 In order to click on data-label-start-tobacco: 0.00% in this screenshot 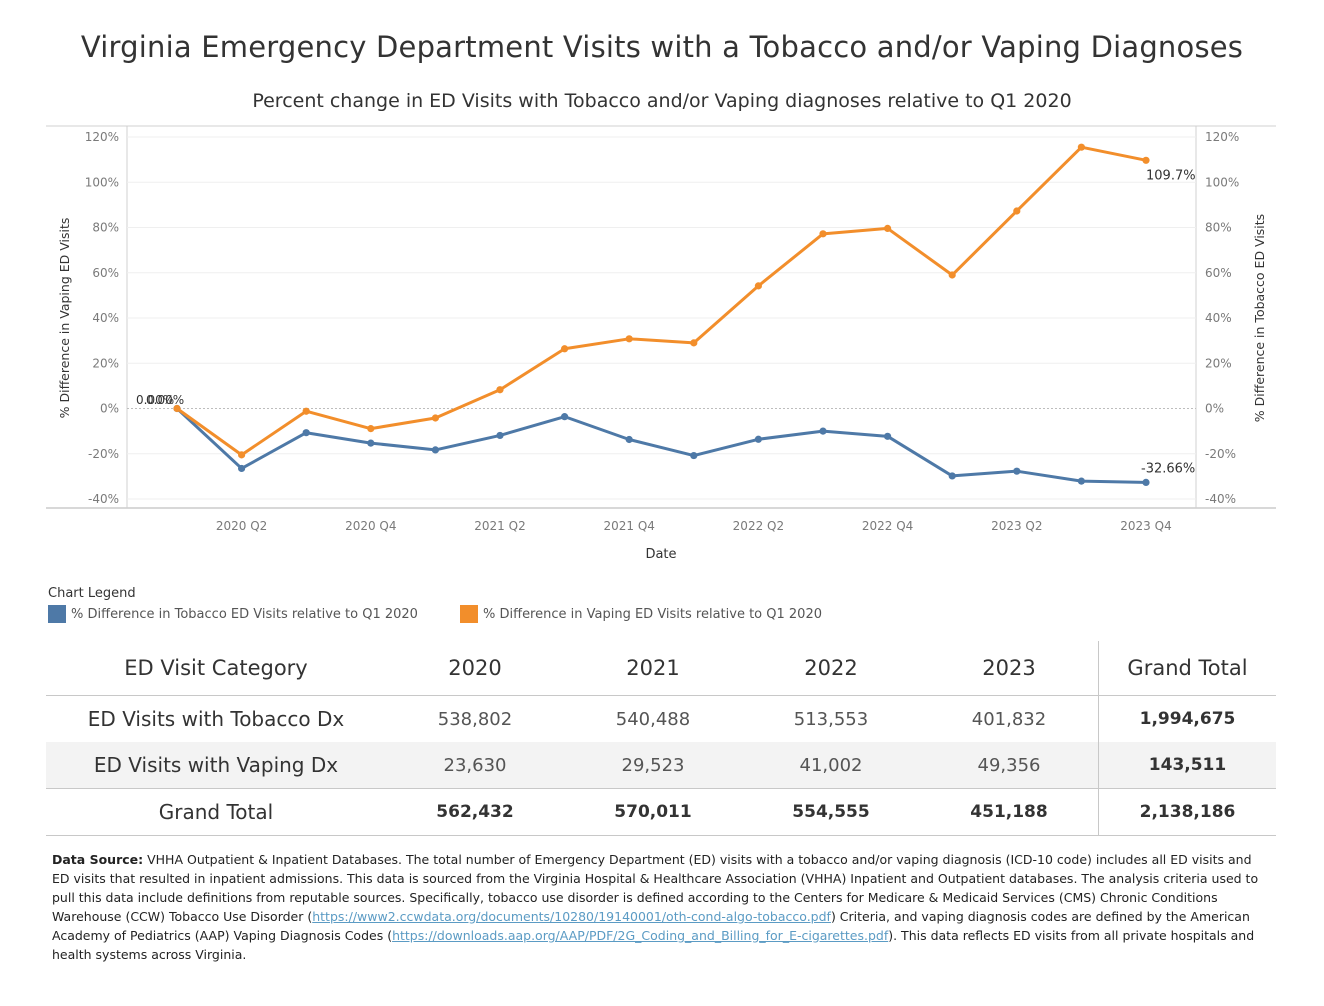, I will do `click(155, 400)`.